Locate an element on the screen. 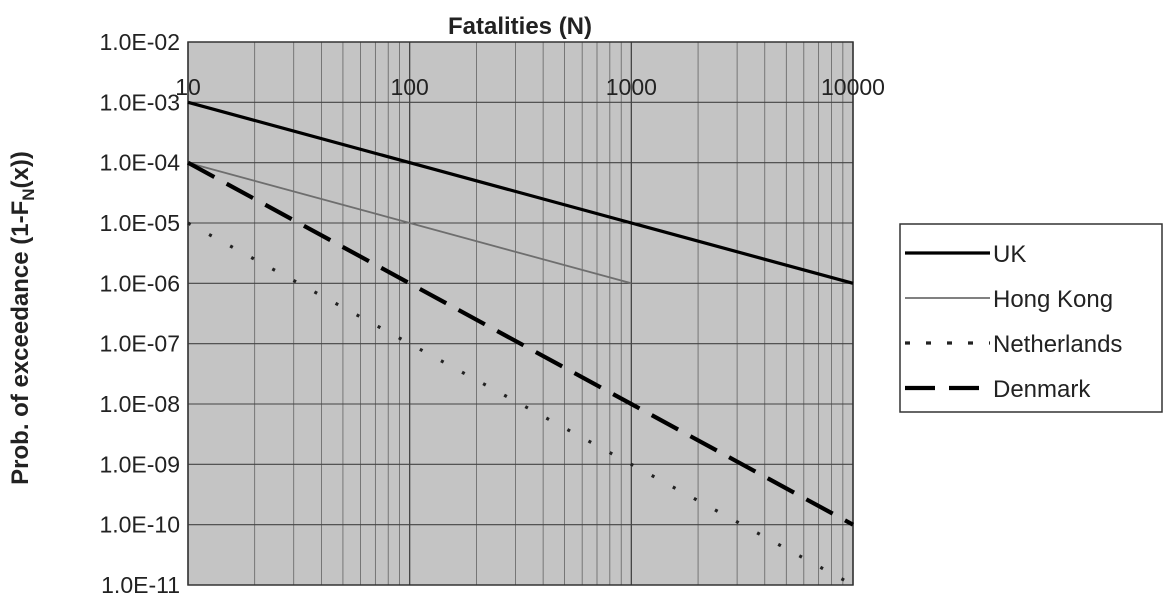  legend-entries: UK Hong Kong Netherlands Denmark is located at coordinates (1013, 322).